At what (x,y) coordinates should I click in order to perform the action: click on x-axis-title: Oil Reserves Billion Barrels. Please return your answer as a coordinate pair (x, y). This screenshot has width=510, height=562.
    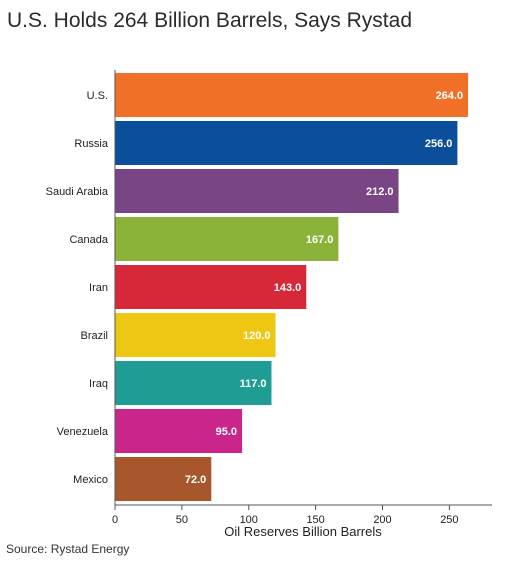
    Looking at the image, I should click on (303, 531).